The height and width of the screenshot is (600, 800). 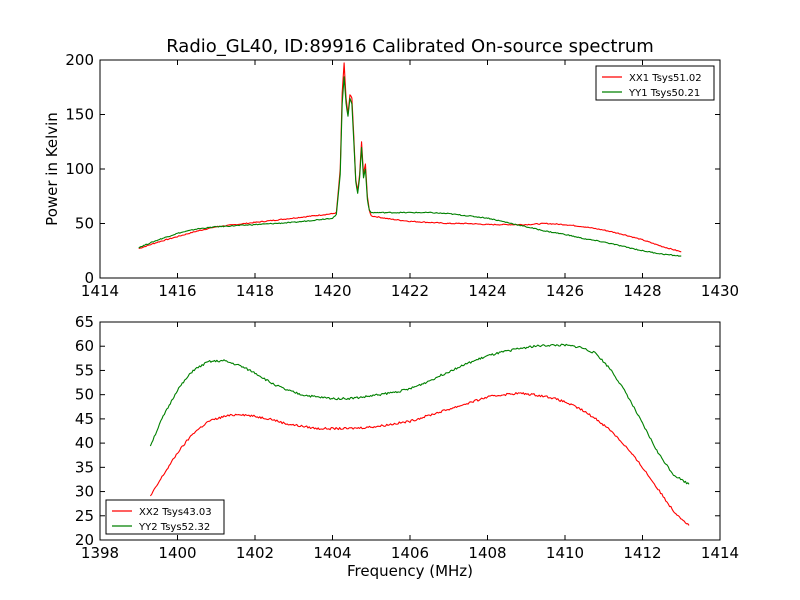 I want to click on legend: XX1 Tsys51.02 YY1 Tsys50.21, so click(x=655, y=83).